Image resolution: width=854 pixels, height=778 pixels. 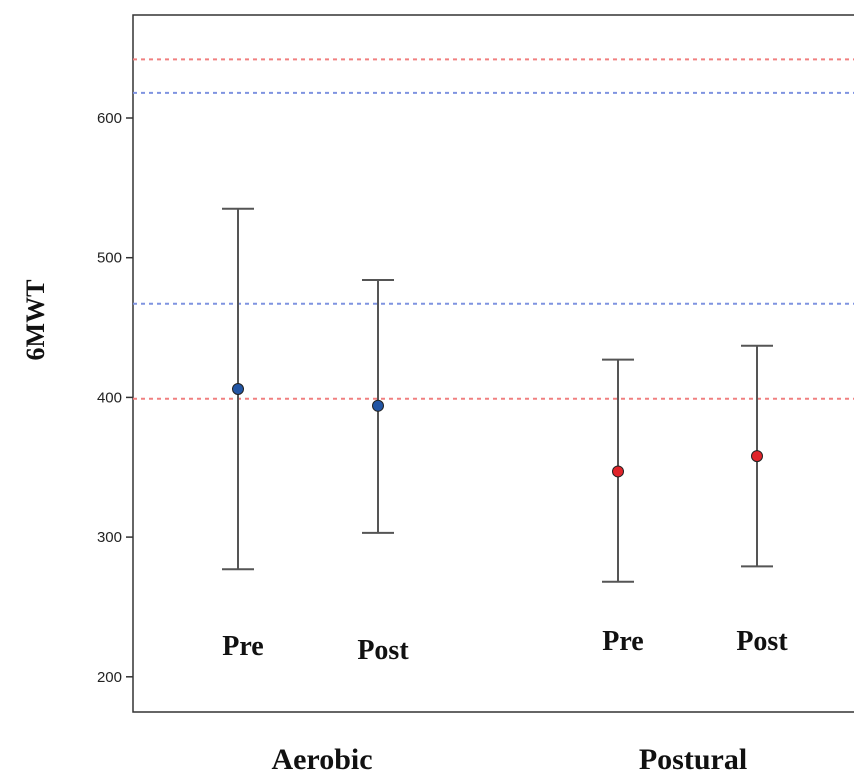 What do you see at coordinates (109, 537) in the screenshot?
I see `y-tick-label: 300` at bounding box center [109, 537].